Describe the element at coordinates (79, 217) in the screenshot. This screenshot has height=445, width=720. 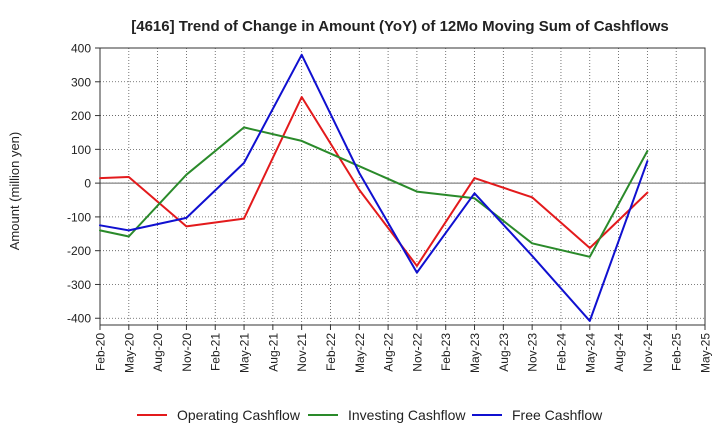
I see `y-tick-label: -100` at that location.